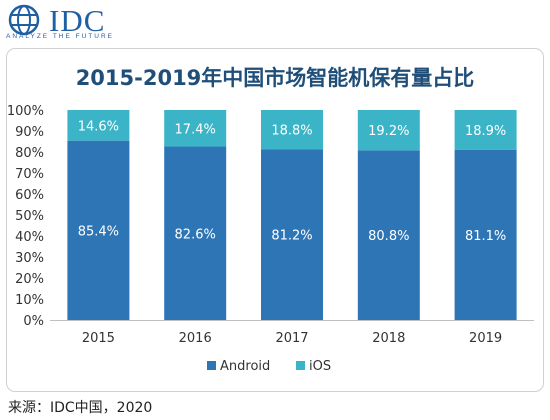 The width and height of the screenshot is (550, 420). What do you see at coordinates (29, 195) in the screenshot?
I see `y-tick-label: 60%` at bounding box center [29, 195].